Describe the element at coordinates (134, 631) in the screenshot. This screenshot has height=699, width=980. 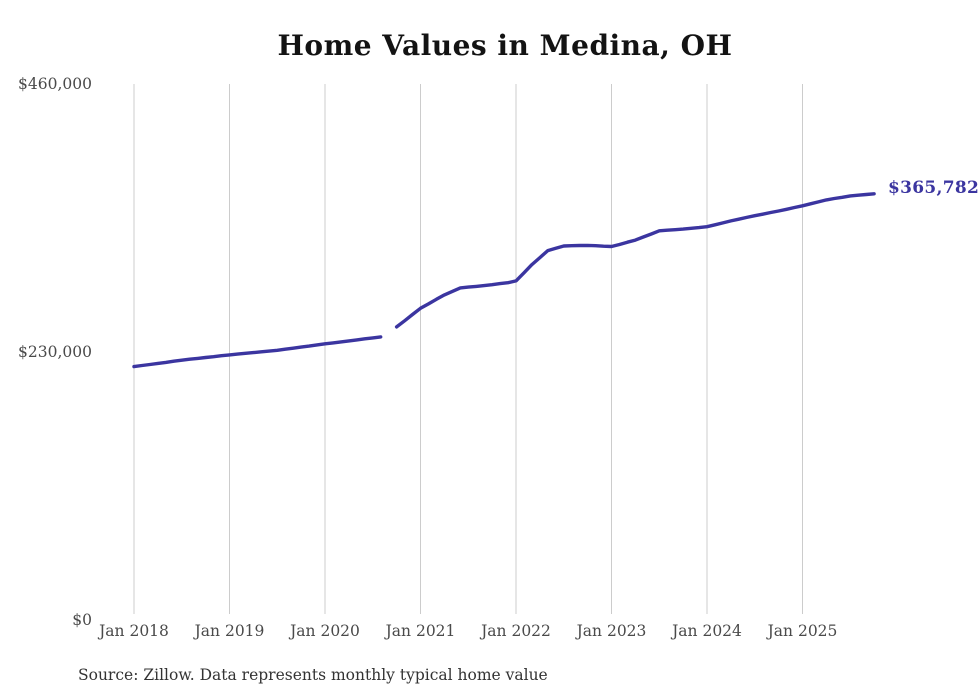
I see `x-tick-label: Jan 2018` at that location.